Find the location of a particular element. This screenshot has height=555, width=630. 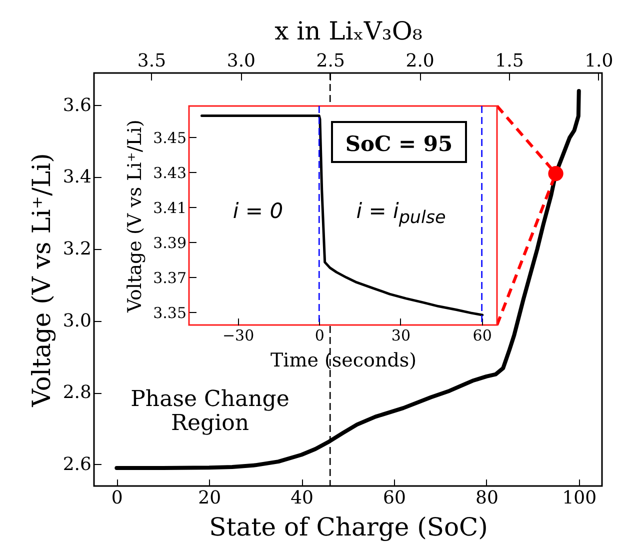

x2-tick-label: 1.5 is located at coordinates (509, 61).